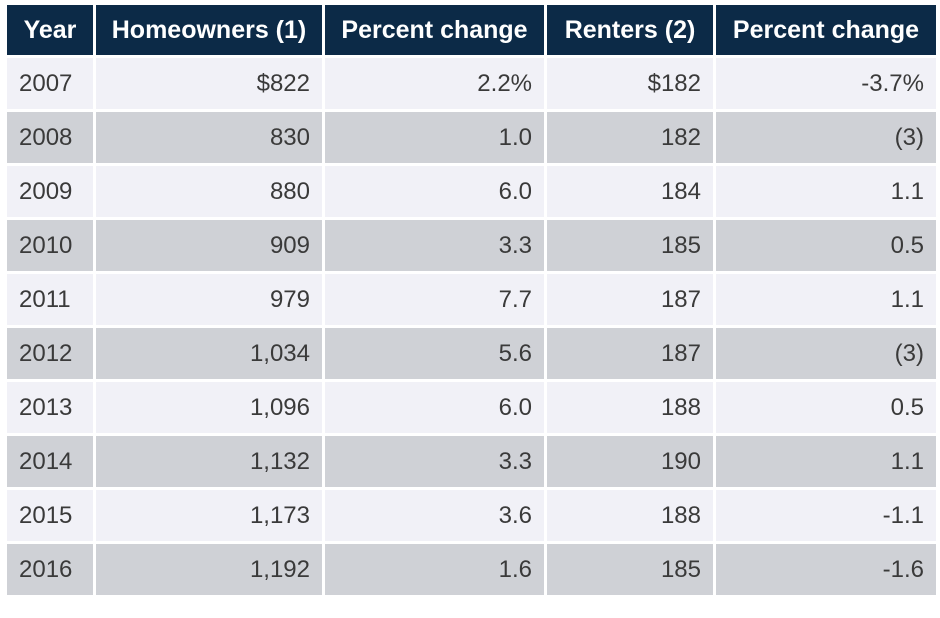 This screenshot has width=940, height=618. Describe the element at coordinates (434, 299) in the screenshot. I see `cell-homeowners-change: 7.7` at that location.